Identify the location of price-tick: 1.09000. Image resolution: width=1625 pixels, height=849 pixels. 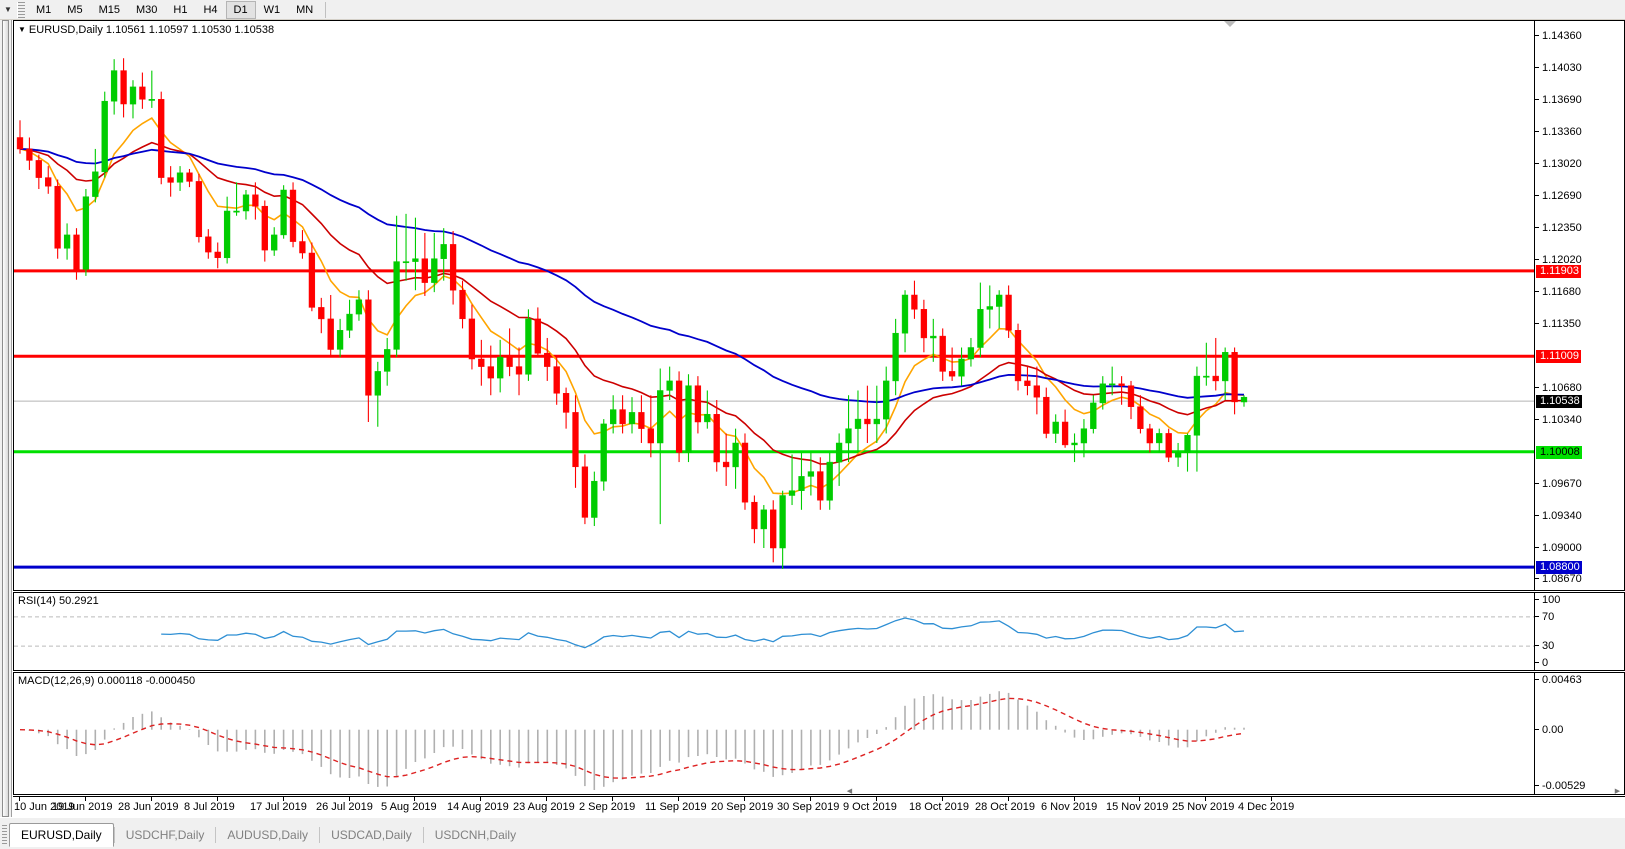
(1558, 548).